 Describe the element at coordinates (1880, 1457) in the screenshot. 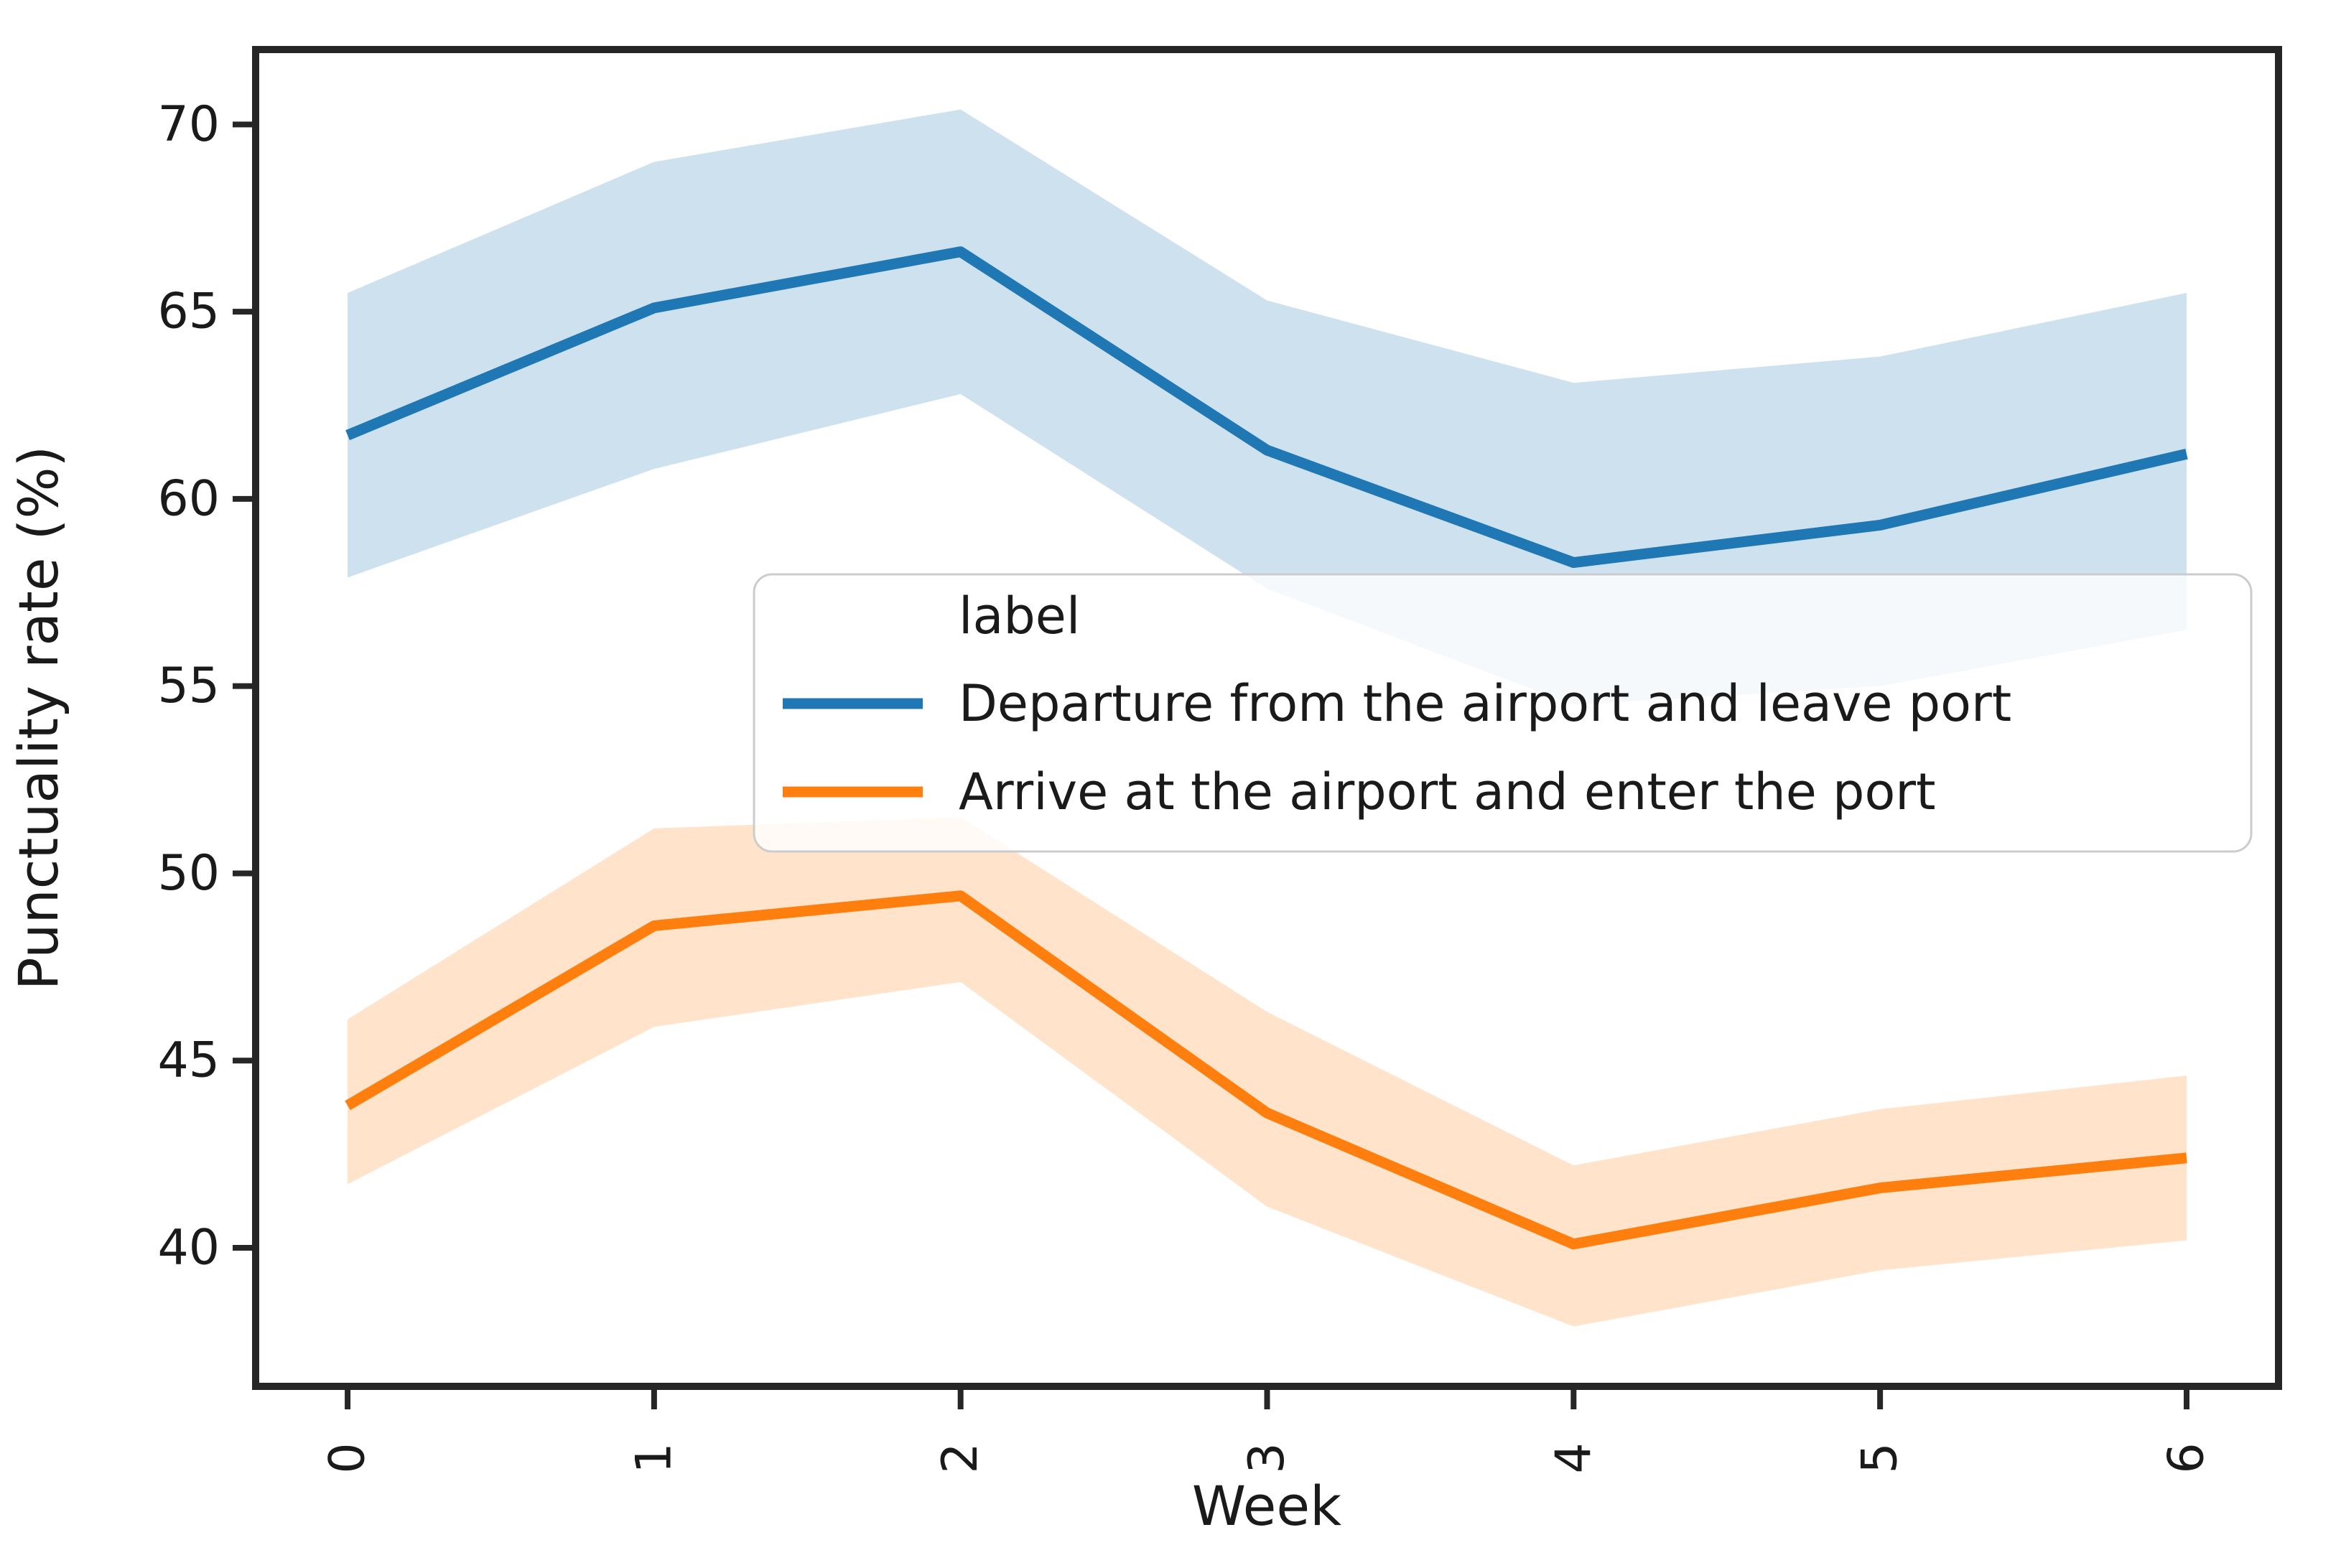

I see `x-tick-label: 5` at that location.